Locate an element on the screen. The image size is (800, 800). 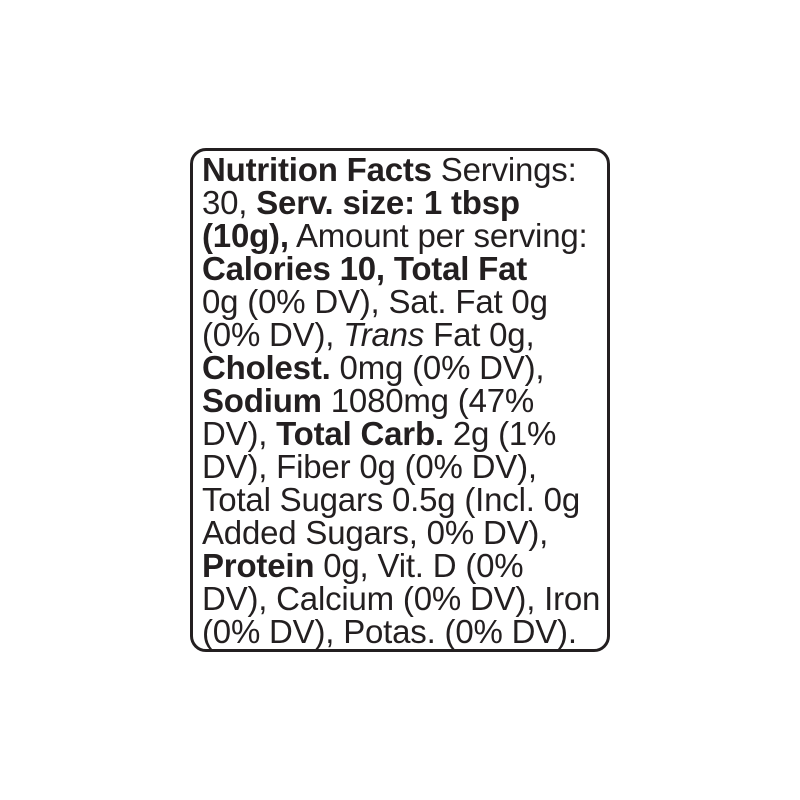
label-text-segment: Added Sugars, 0% DV), is located at coordinates (375, 532).